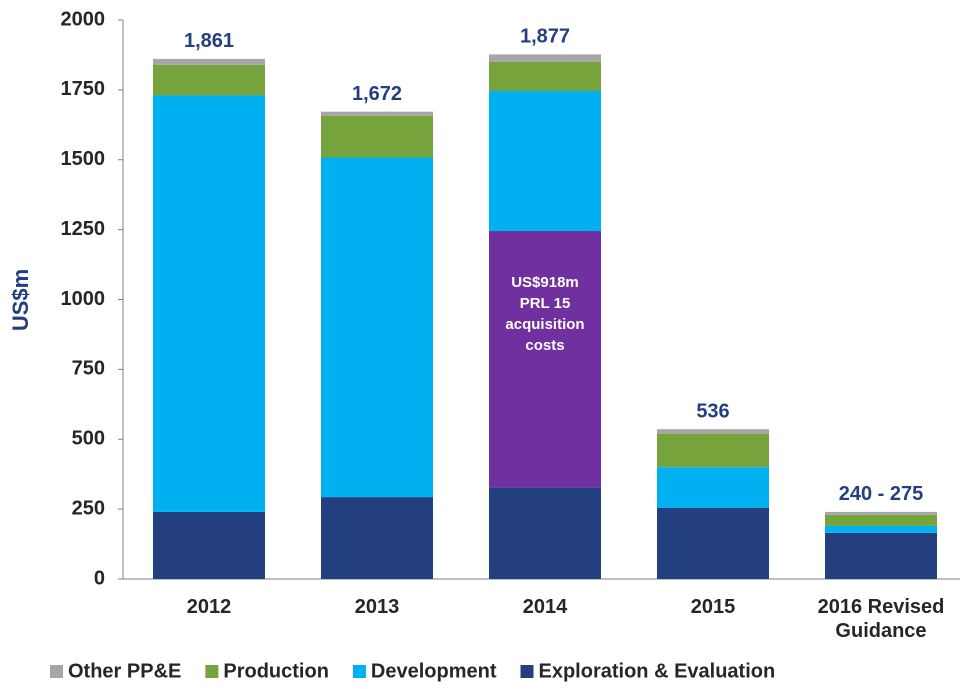 Image resolution: width=963 pixels, height=689 pixels. I want to click on y-tick-label: 1500, so click(83, 159).